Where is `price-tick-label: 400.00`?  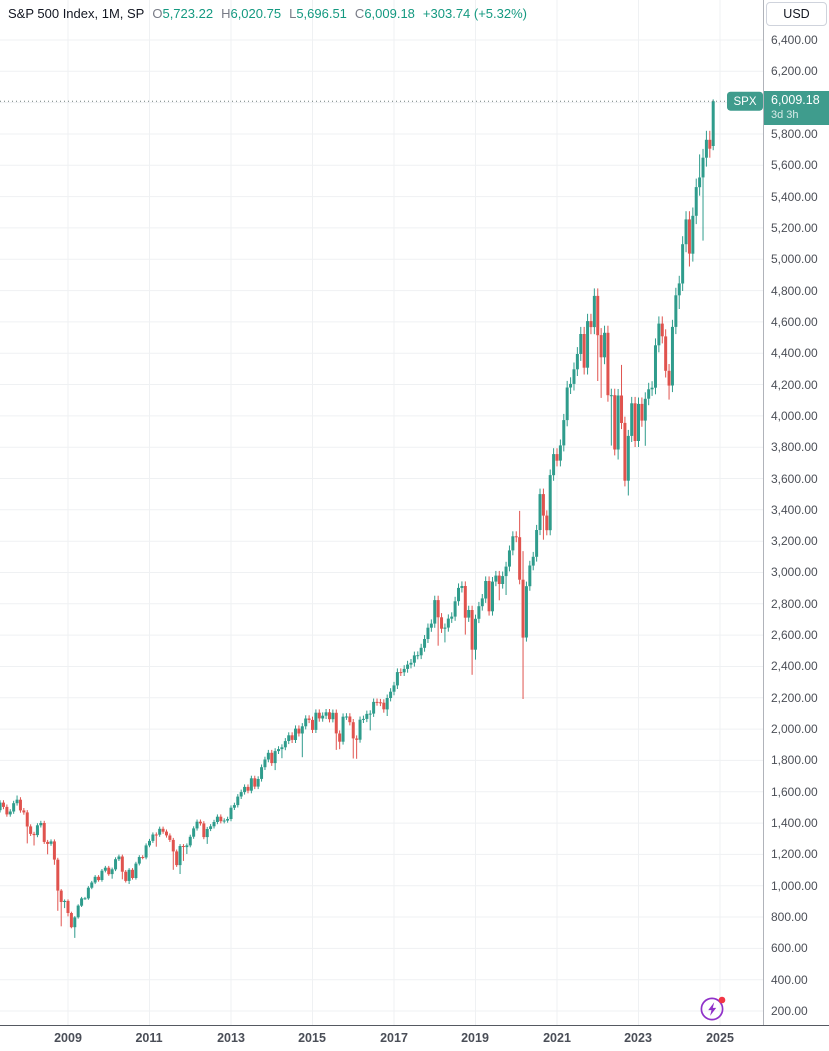 price-tick-label: 400.00 is located at coordinates (789, 980).